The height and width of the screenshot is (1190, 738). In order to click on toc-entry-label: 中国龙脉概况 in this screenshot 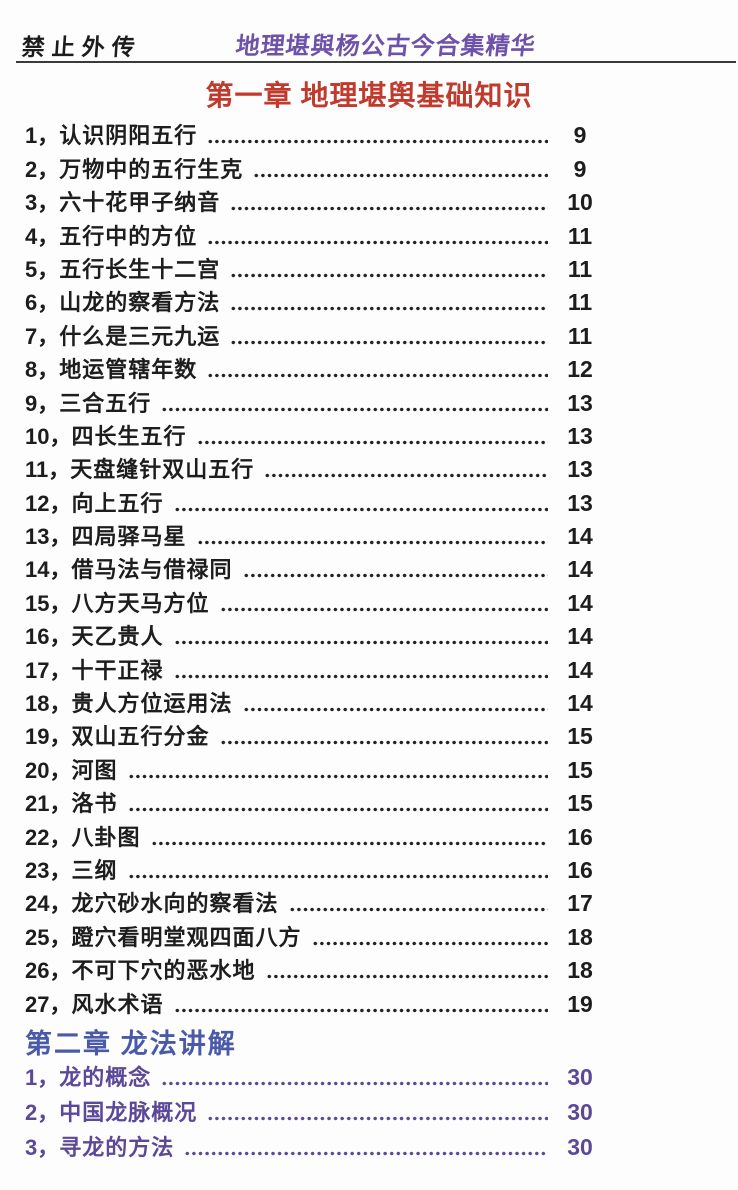, I will do `click(128, 1112)`.